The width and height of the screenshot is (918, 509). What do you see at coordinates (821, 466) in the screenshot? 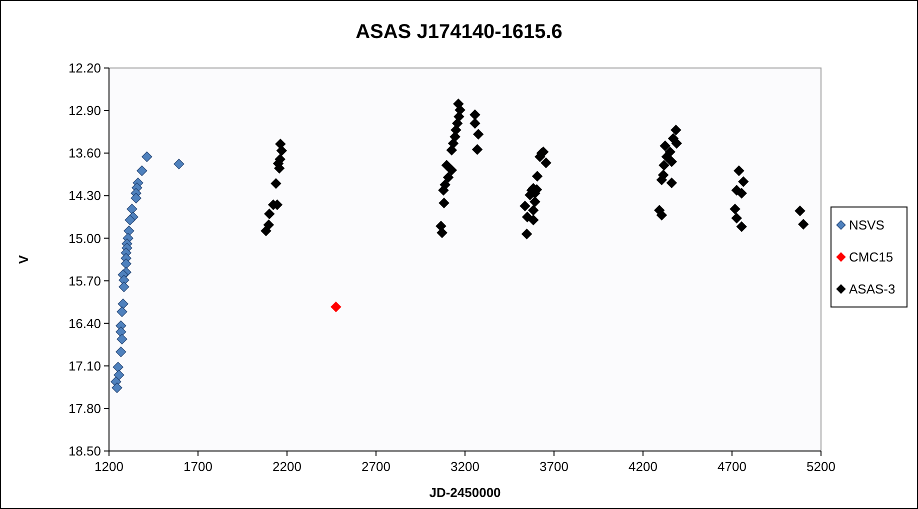
I see `x-tick-label: 5200` at bounding box center [821, 466].